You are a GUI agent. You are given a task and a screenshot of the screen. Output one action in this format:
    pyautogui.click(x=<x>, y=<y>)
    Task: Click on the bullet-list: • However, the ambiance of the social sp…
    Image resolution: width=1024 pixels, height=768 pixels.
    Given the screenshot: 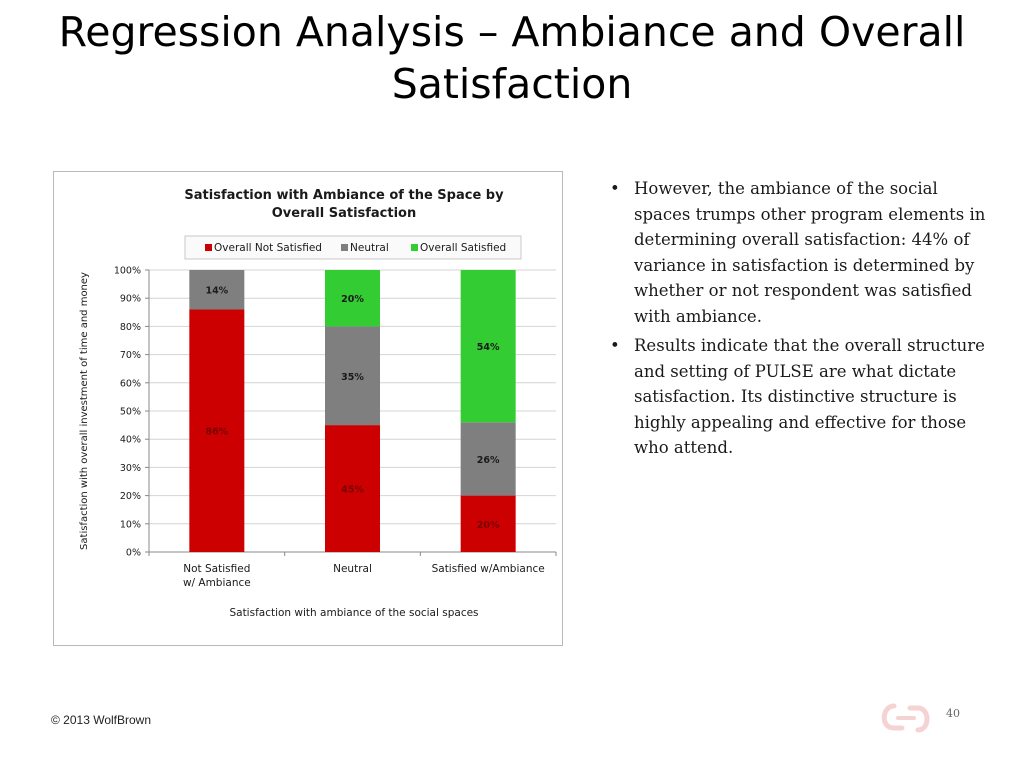 What is the action you would take?
    pyautogui.click(x=798, y=320)
    